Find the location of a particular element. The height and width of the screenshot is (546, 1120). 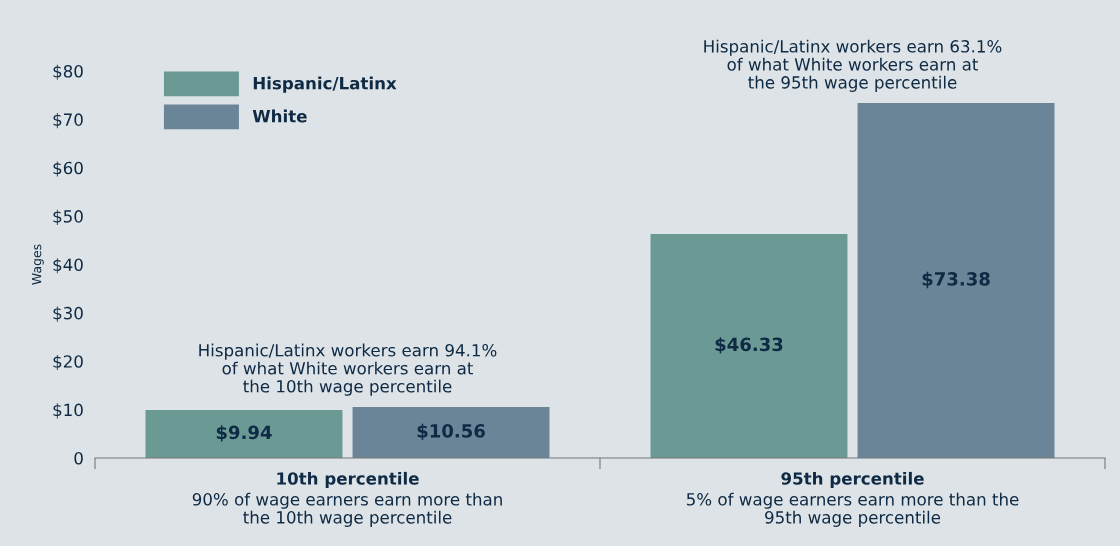

y-tick-label: $50 is located at coordinates (68, 217).